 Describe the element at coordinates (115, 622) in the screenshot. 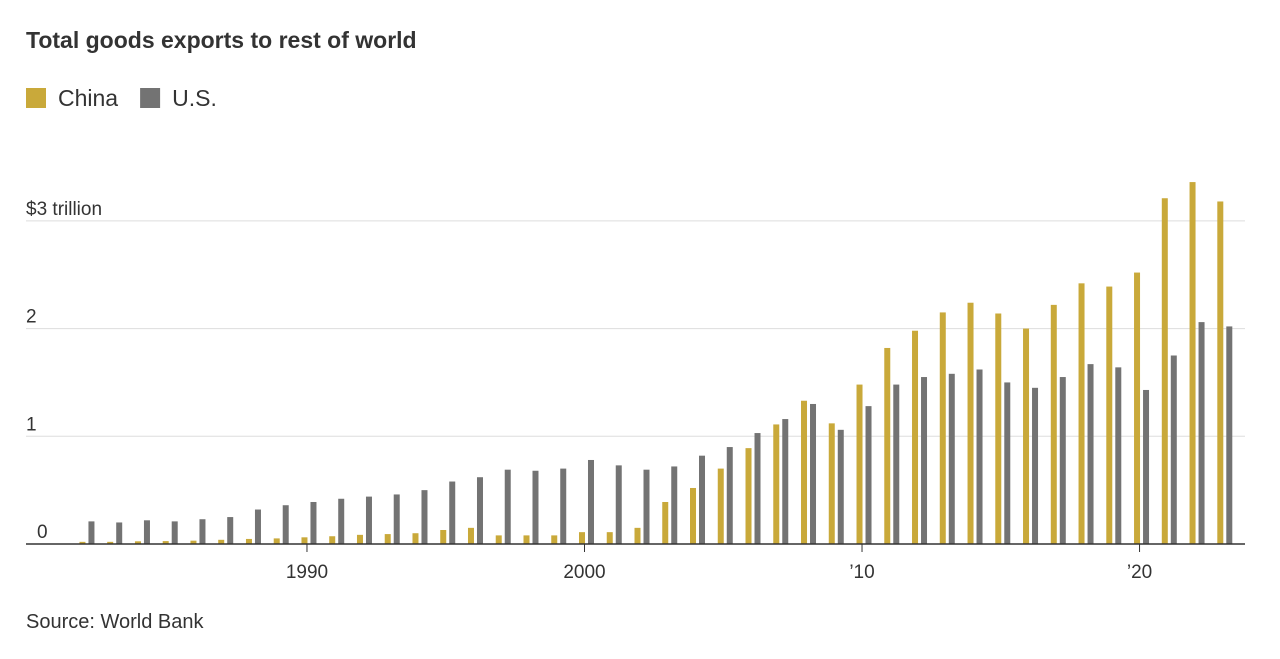

I see `source: Source: World Bank` at that location.